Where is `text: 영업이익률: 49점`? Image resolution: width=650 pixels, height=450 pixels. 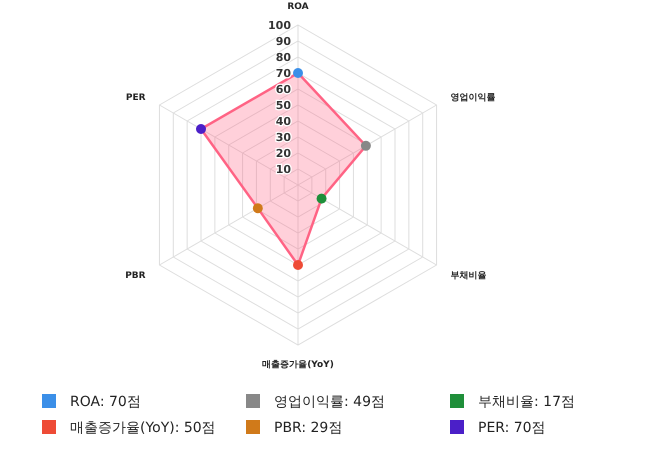 text: 영업이익률: 49점 is located at coordinates (329, 402).